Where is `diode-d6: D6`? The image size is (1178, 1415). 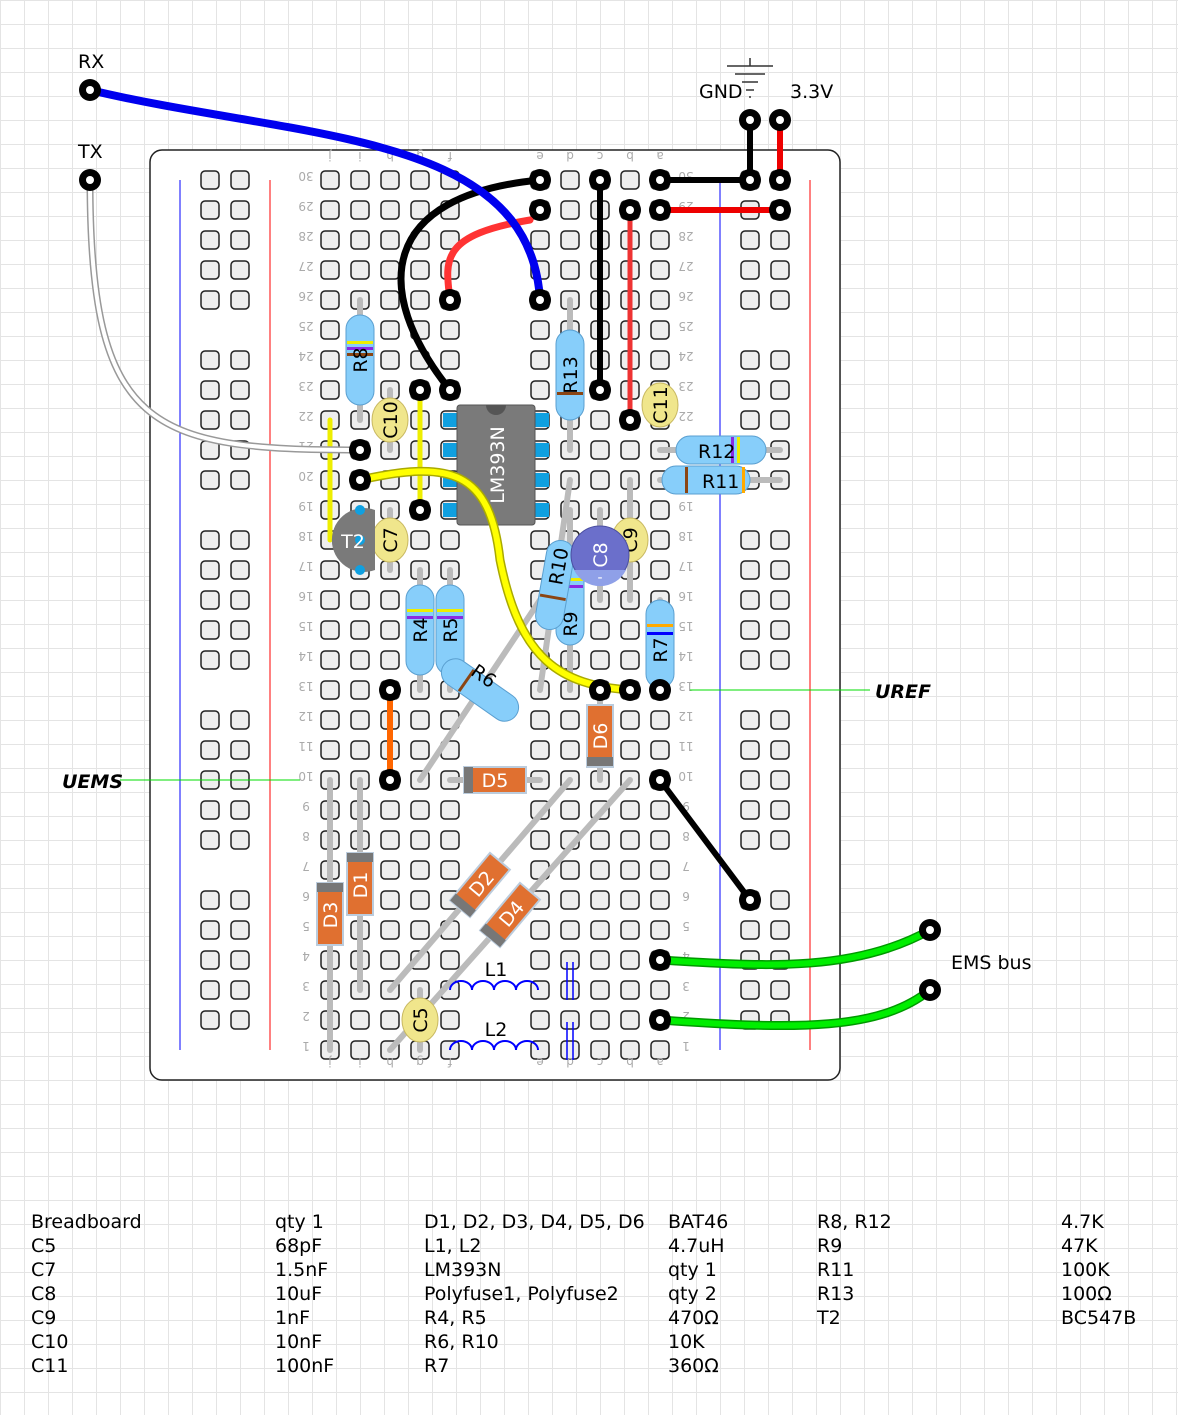
diode-d6: D6 is located at coordinates (600, 736).